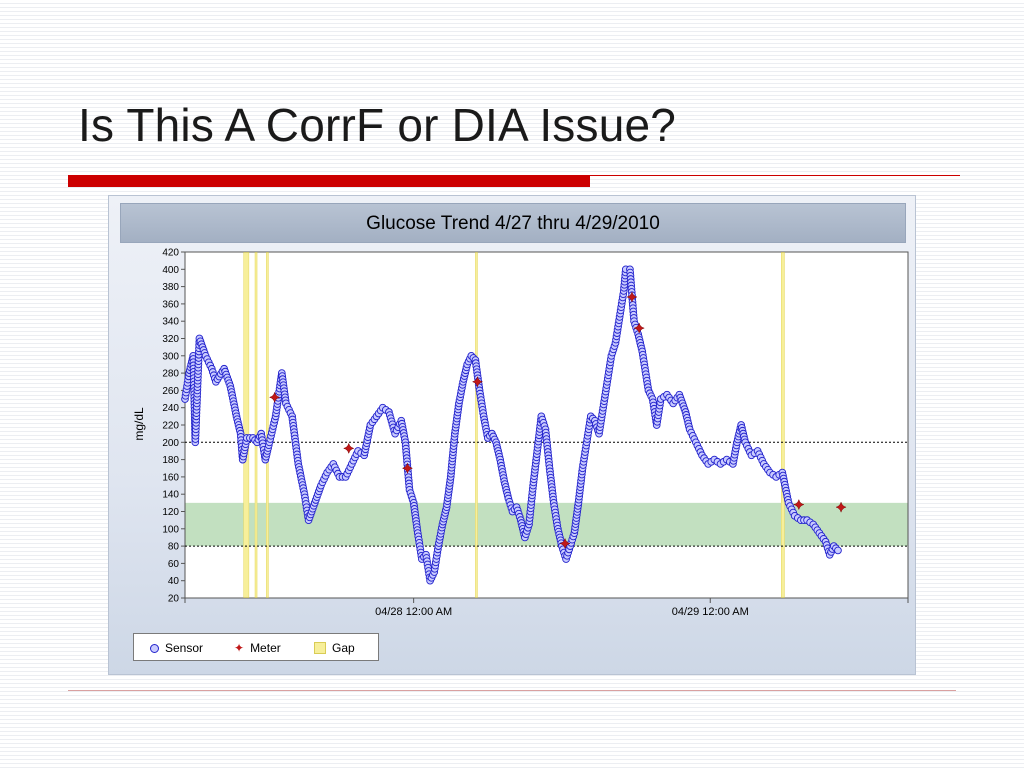  I want to click on y-tick-label: 380, so click(170, 287).